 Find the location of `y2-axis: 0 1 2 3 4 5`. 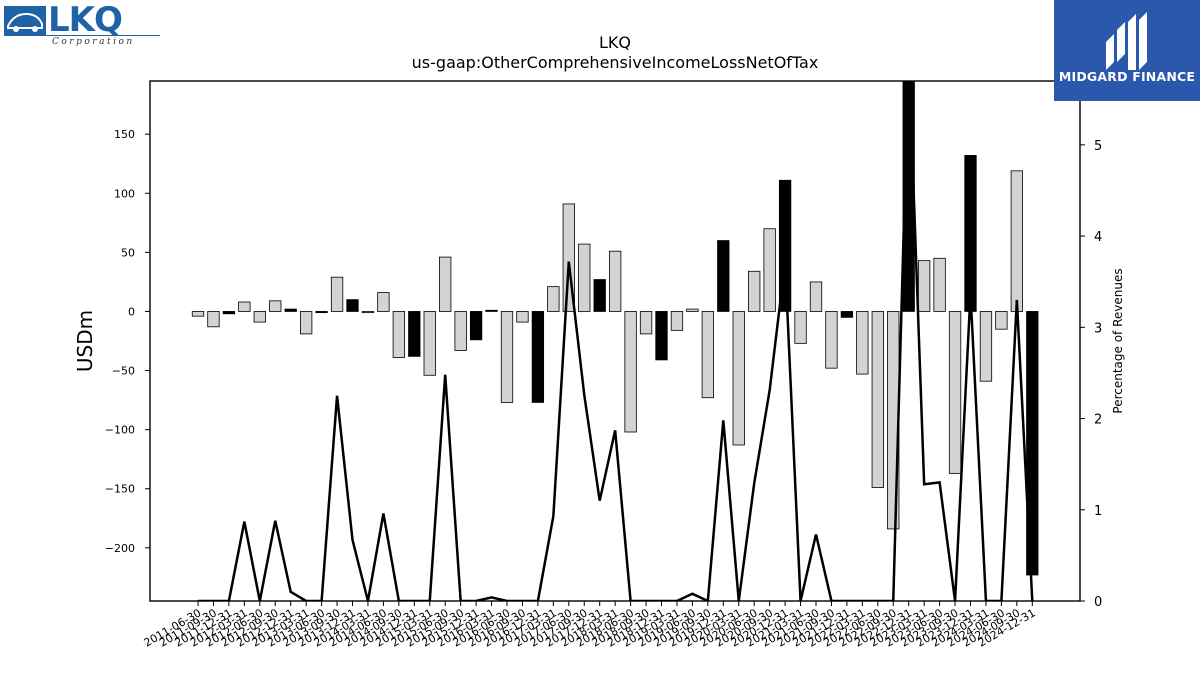

y2-axis: 0 1 2 3 4 5 is located at coordinates (1091, 374).